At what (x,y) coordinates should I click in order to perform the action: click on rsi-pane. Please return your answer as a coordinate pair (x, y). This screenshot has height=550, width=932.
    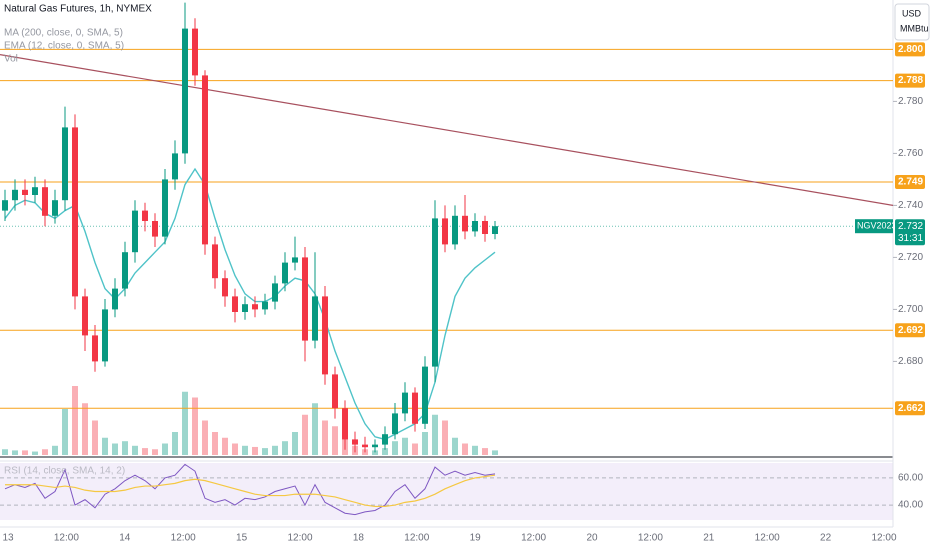
    Looking at the image, I should click on (446, 491).